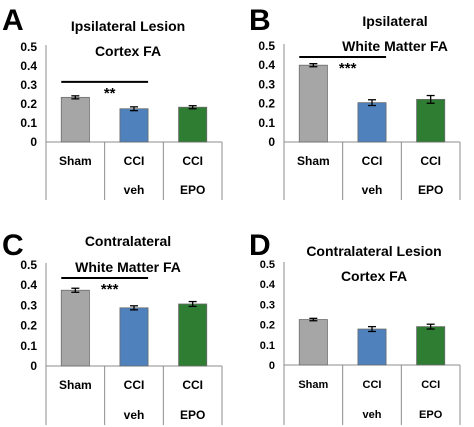  Describe the element at coordinates (110, 93) in the screenshot. I see `significance-label: **` at that location.